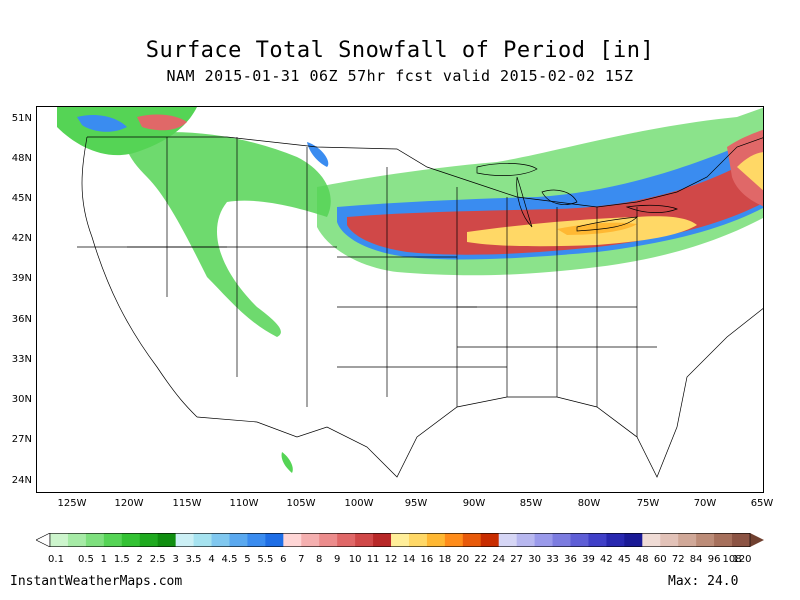 This screenshot has width=800, height=600. Describe the element at coordinates (678, 559) in the screenshot. I see `legend-label: 72` at that location.